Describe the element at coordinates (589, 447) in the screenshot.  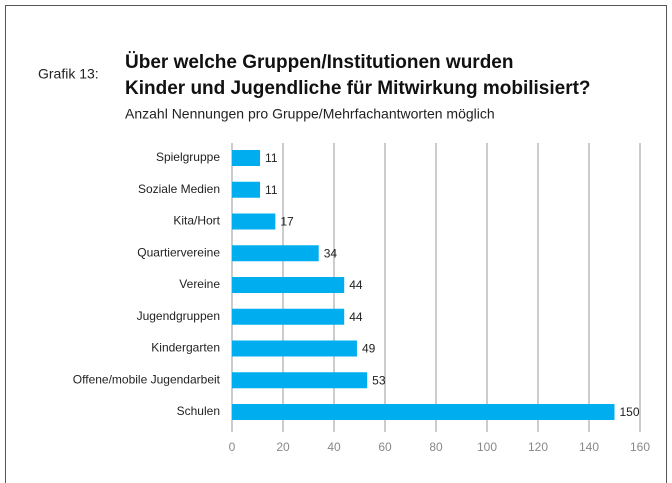
I see `x-tick-label: 140` at that location.